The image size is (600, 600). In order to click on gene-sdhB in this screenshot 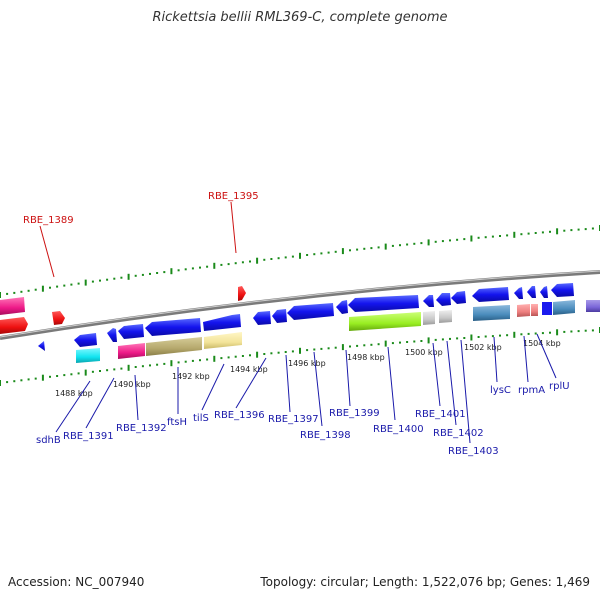, I will do `click(85, 340)`.